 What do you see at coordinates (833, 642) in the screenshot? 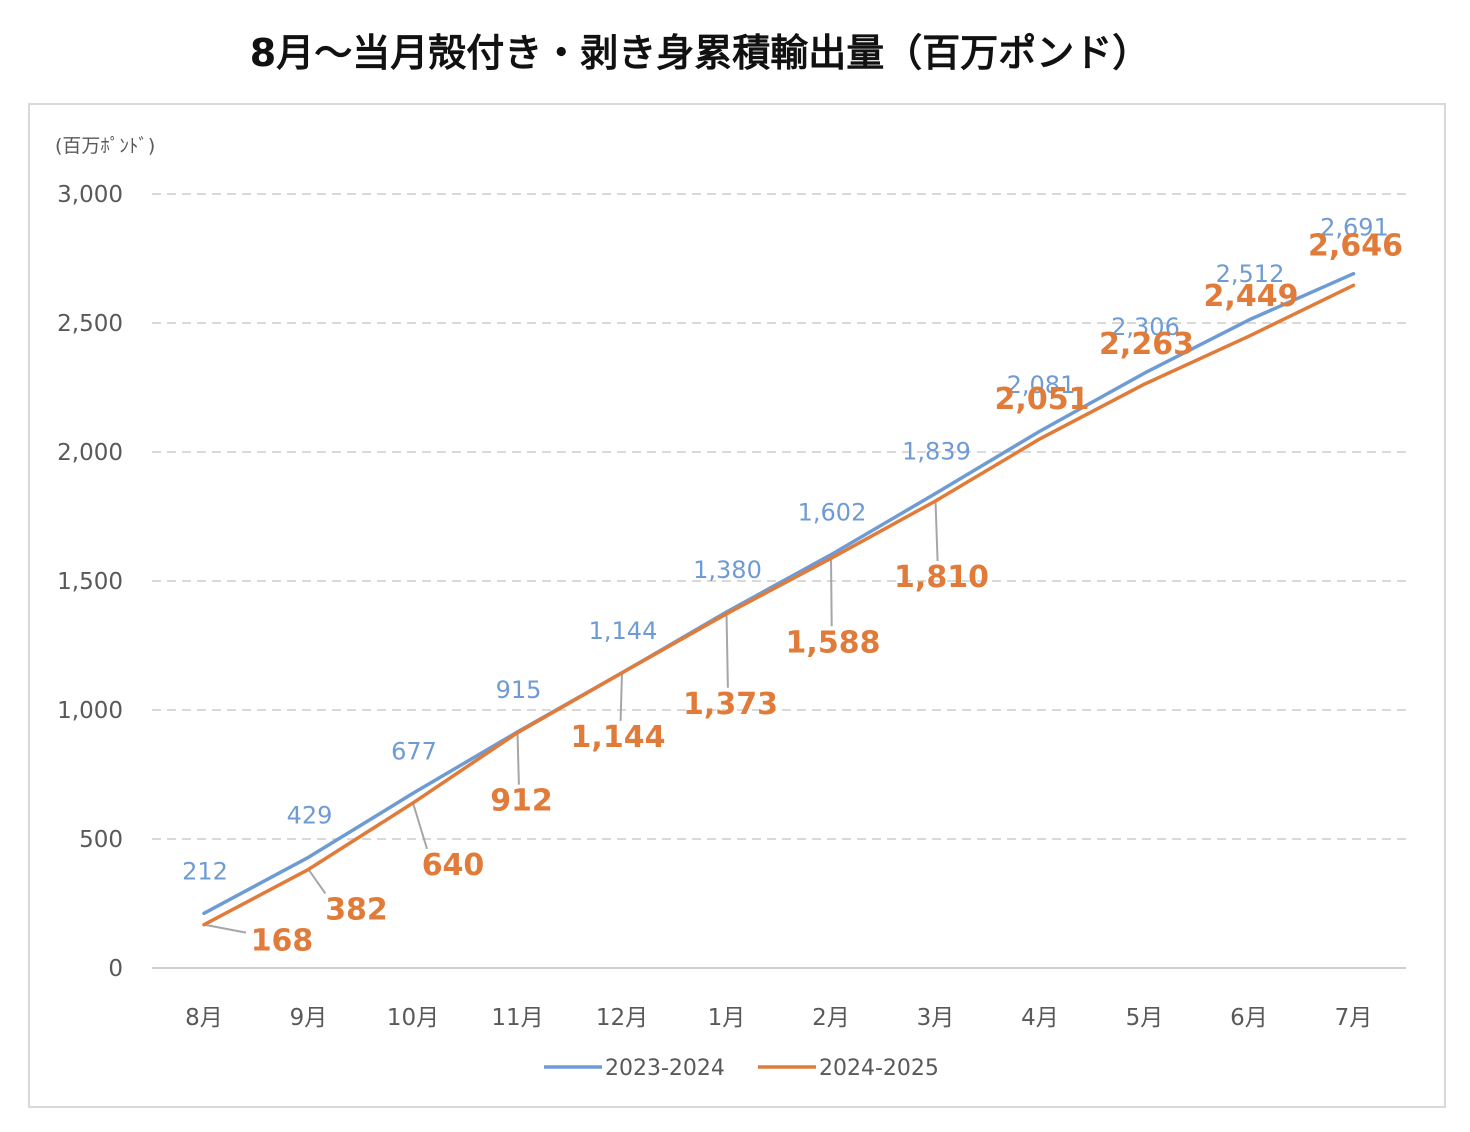
I see `data-label-2024-2025: 1,588` at bounding box center [833, 642].